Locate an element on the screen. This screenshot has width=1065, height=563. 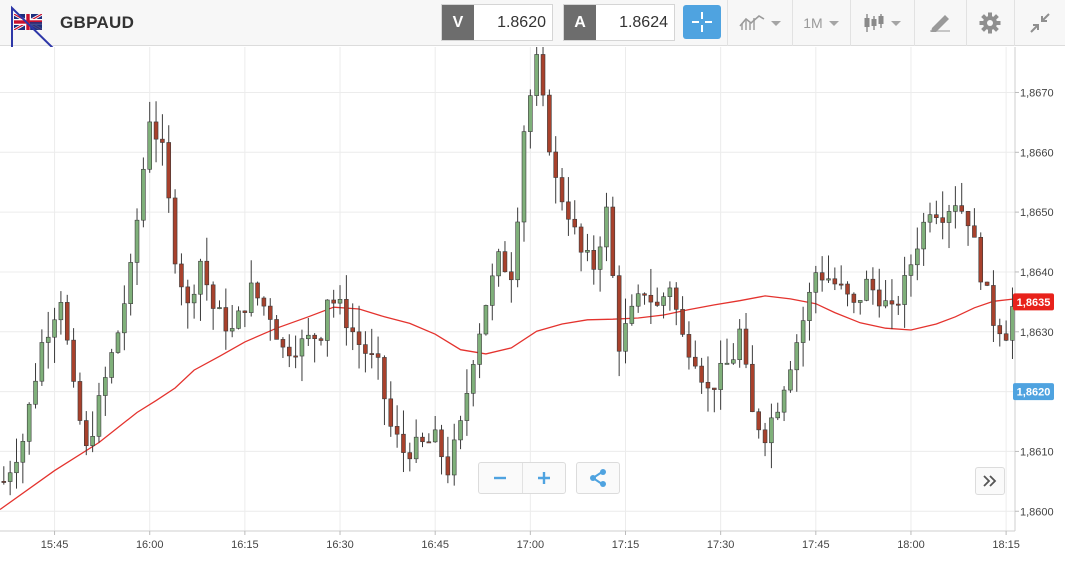
crosshair-button is located at coordinates (702, 22).